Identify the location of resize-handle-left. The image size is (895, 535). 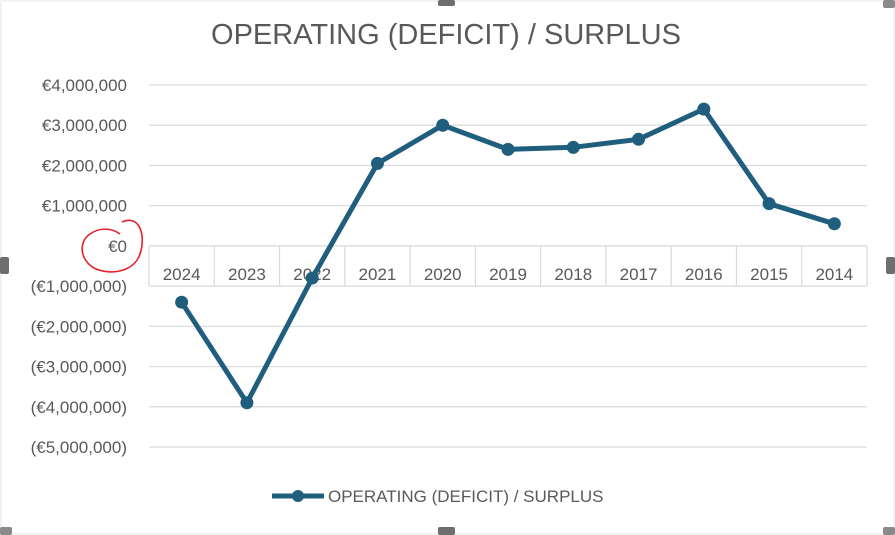
(4, 265).